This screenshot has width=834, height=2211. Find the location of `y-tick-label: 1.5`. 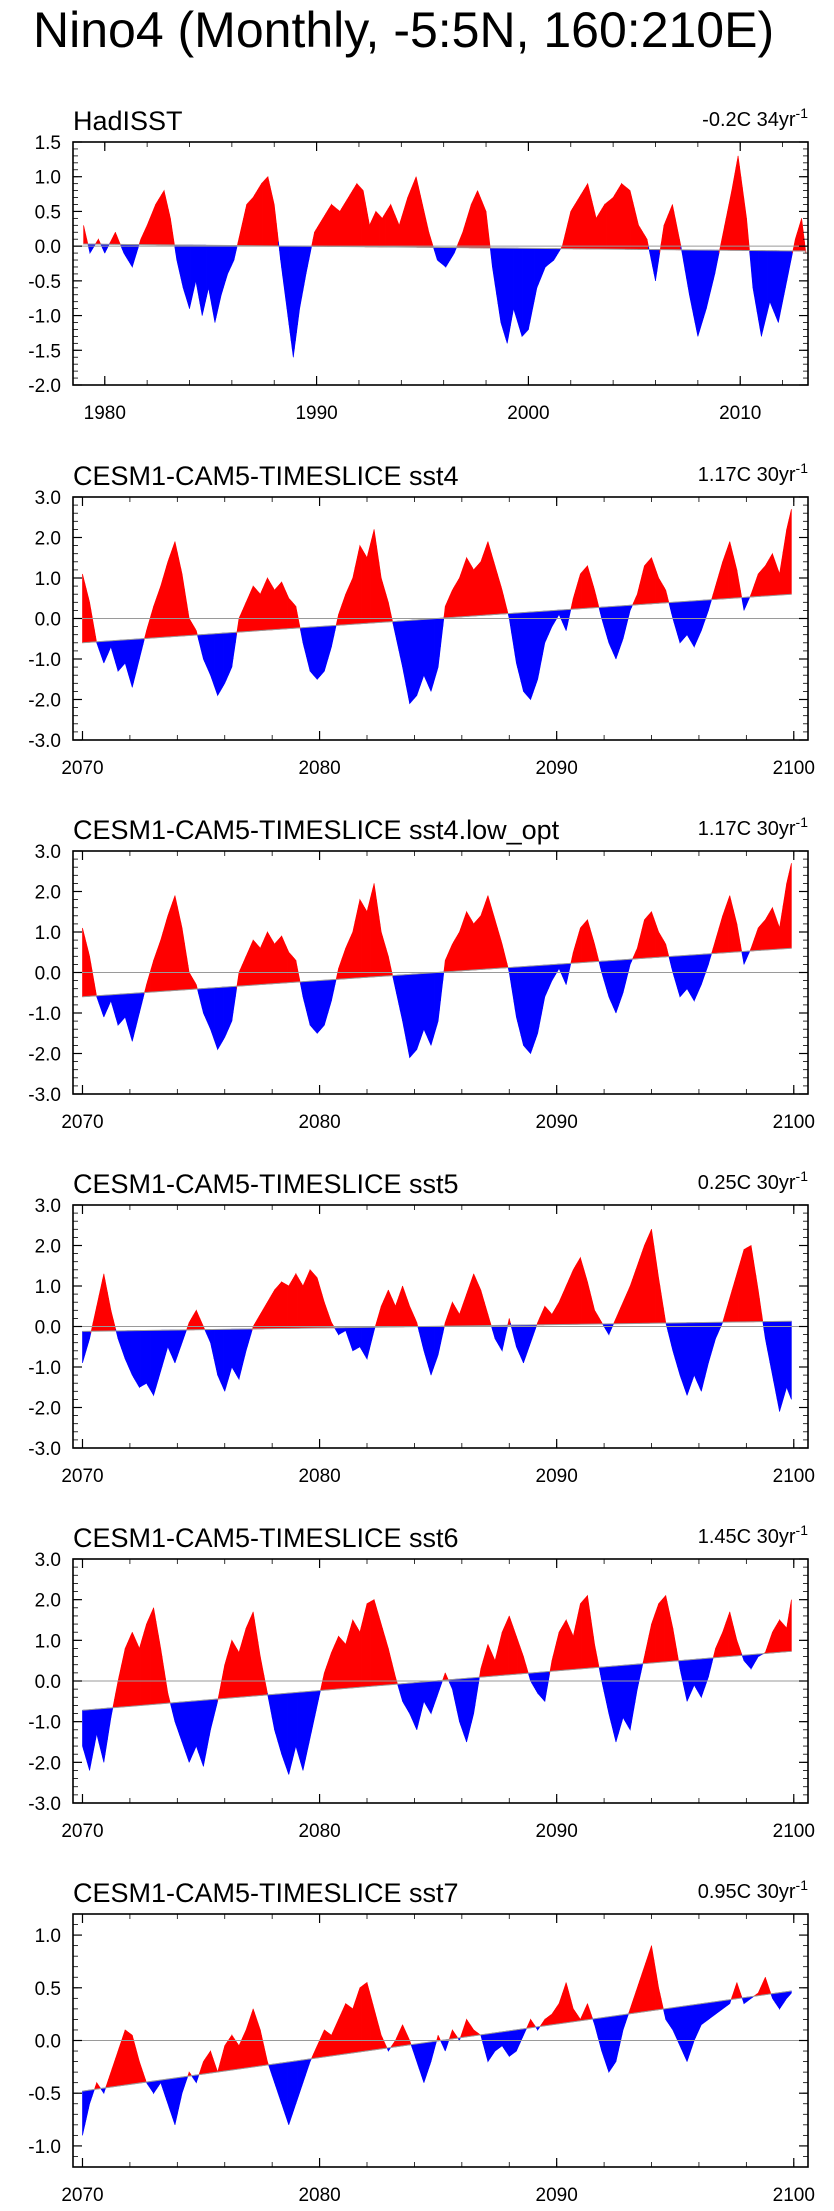

y-tick-label: 1.5 is located at coordinates (48, 143).